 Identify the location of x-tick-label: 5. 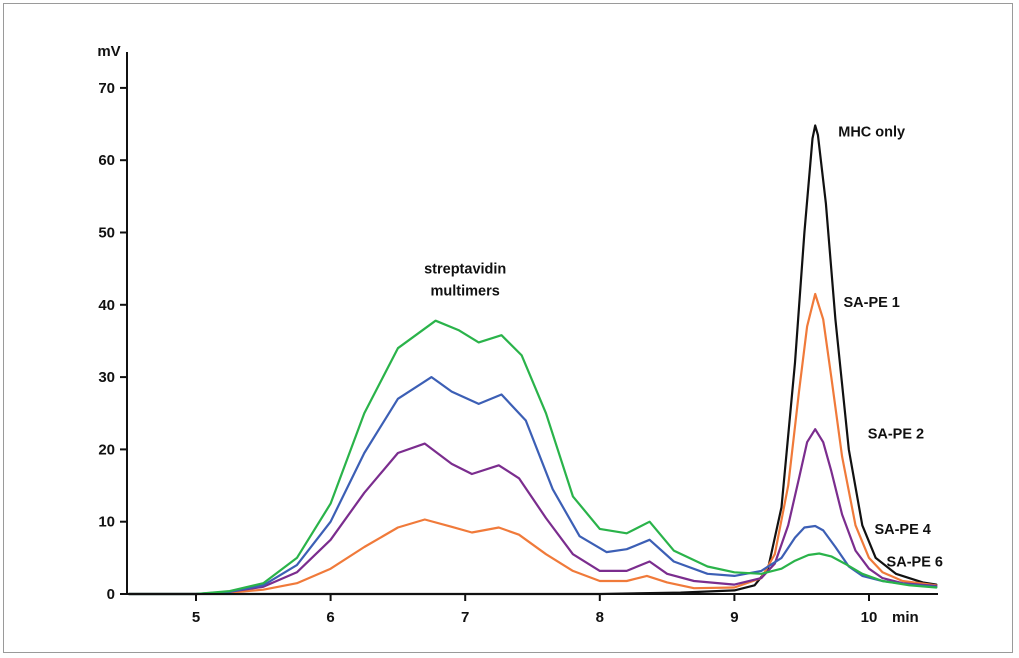
(196, 617).